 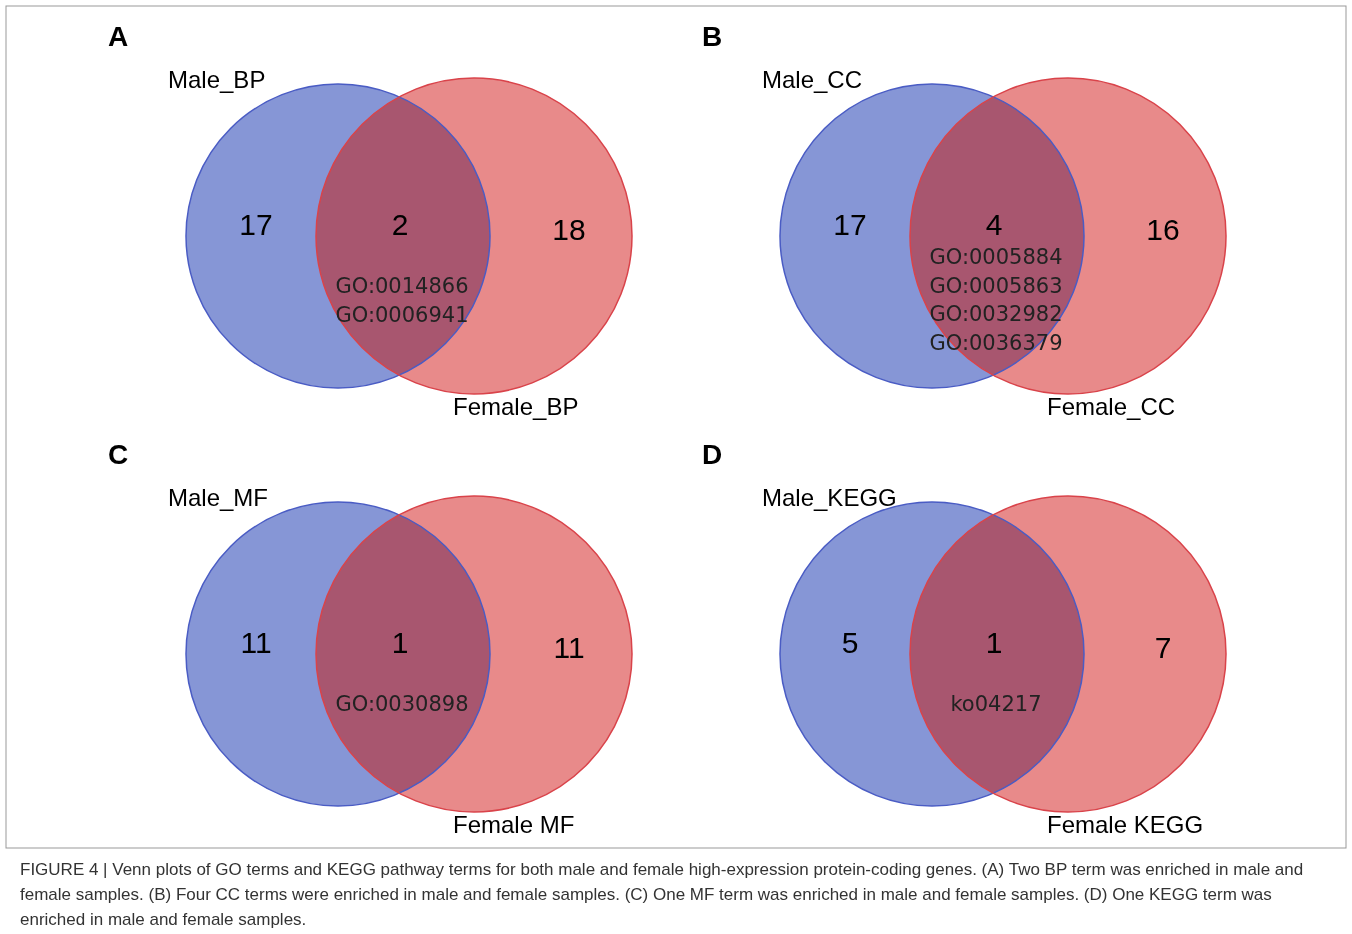 What do you see at coordinates (1125, 824) in the screenshot?
I see `category-label: Female KEGG` at bounding box center [1125, 824].